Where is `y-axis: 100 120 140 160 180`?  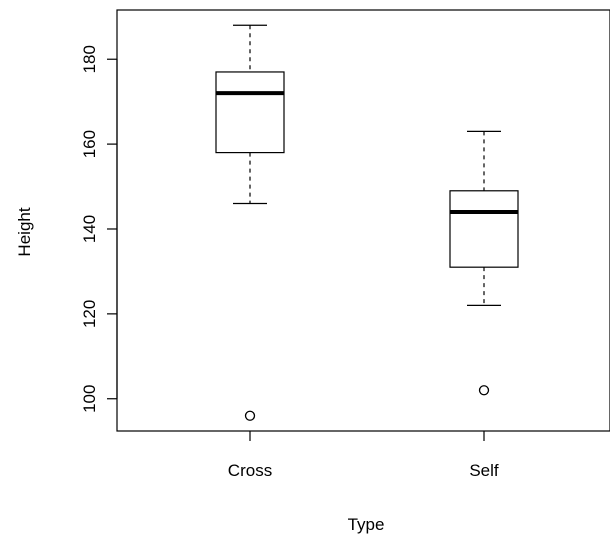
y-axis: 100 120 140 160 180 is located at coordinates (99, 229).